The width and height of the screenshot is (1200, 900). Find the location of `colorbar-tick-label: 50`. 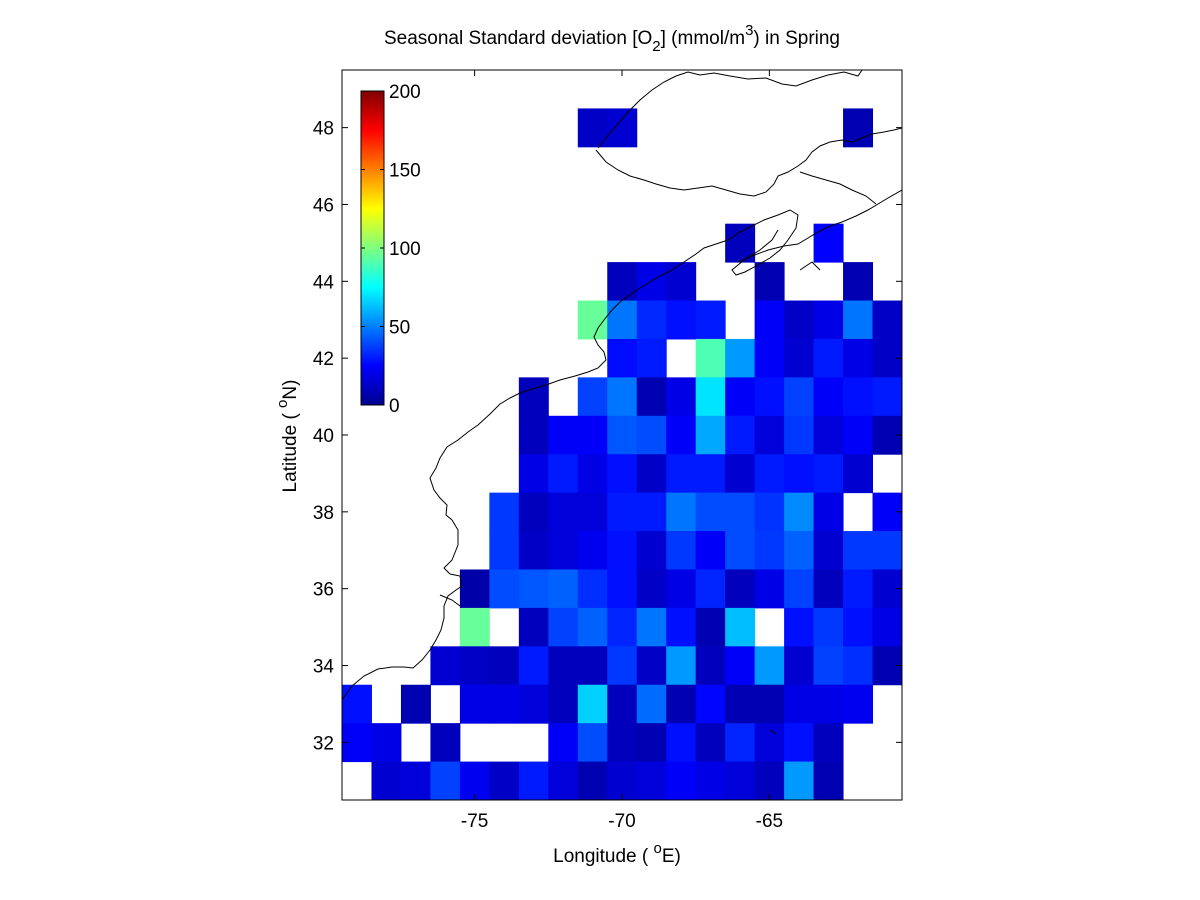

colorbar-tick-label: 50 is located at coordinates (399, 328).